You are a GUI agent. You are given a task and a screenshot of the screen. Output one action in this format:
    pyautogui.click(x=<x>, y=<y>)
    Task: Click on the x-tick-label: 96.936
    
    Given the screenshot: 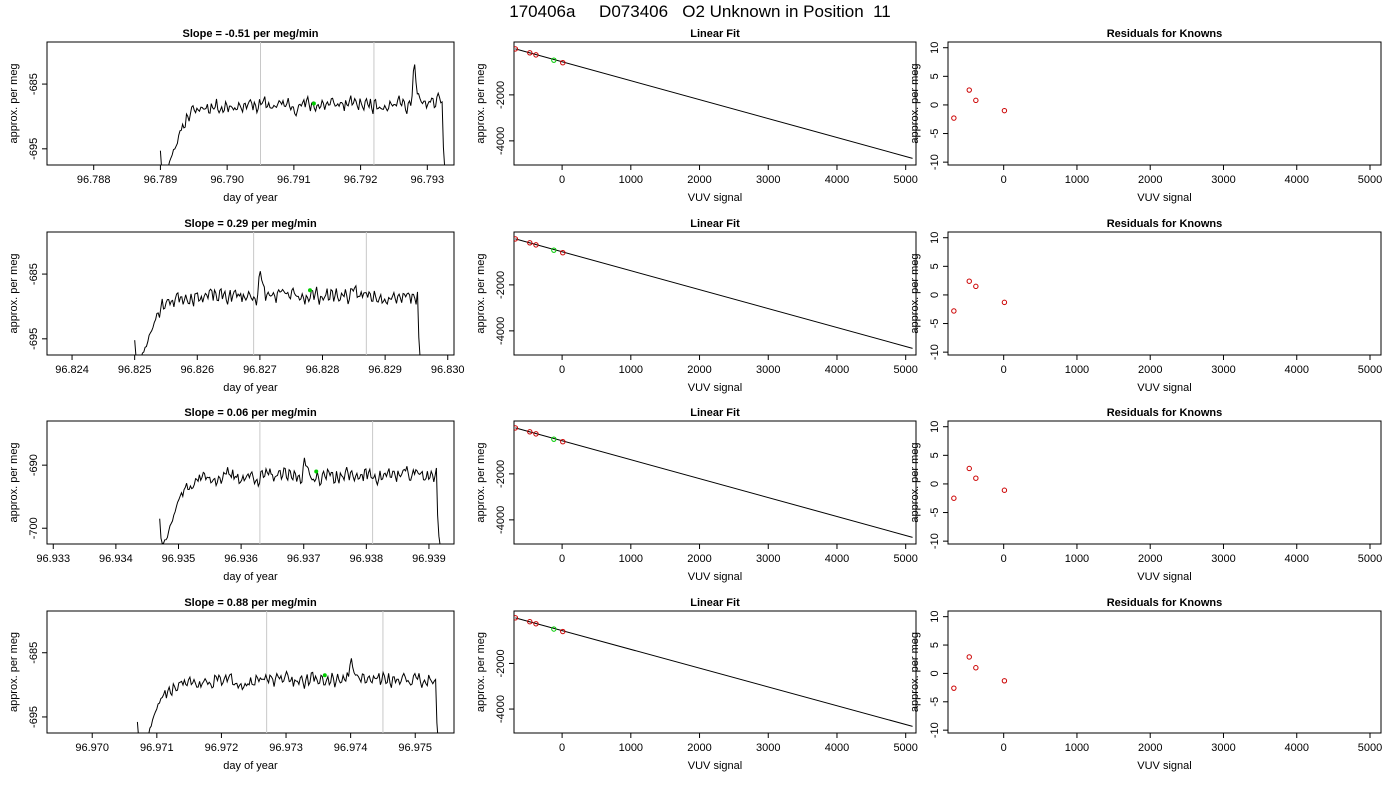 What is the action you would take?
    pyautogui.click(x=241, y=559)
    